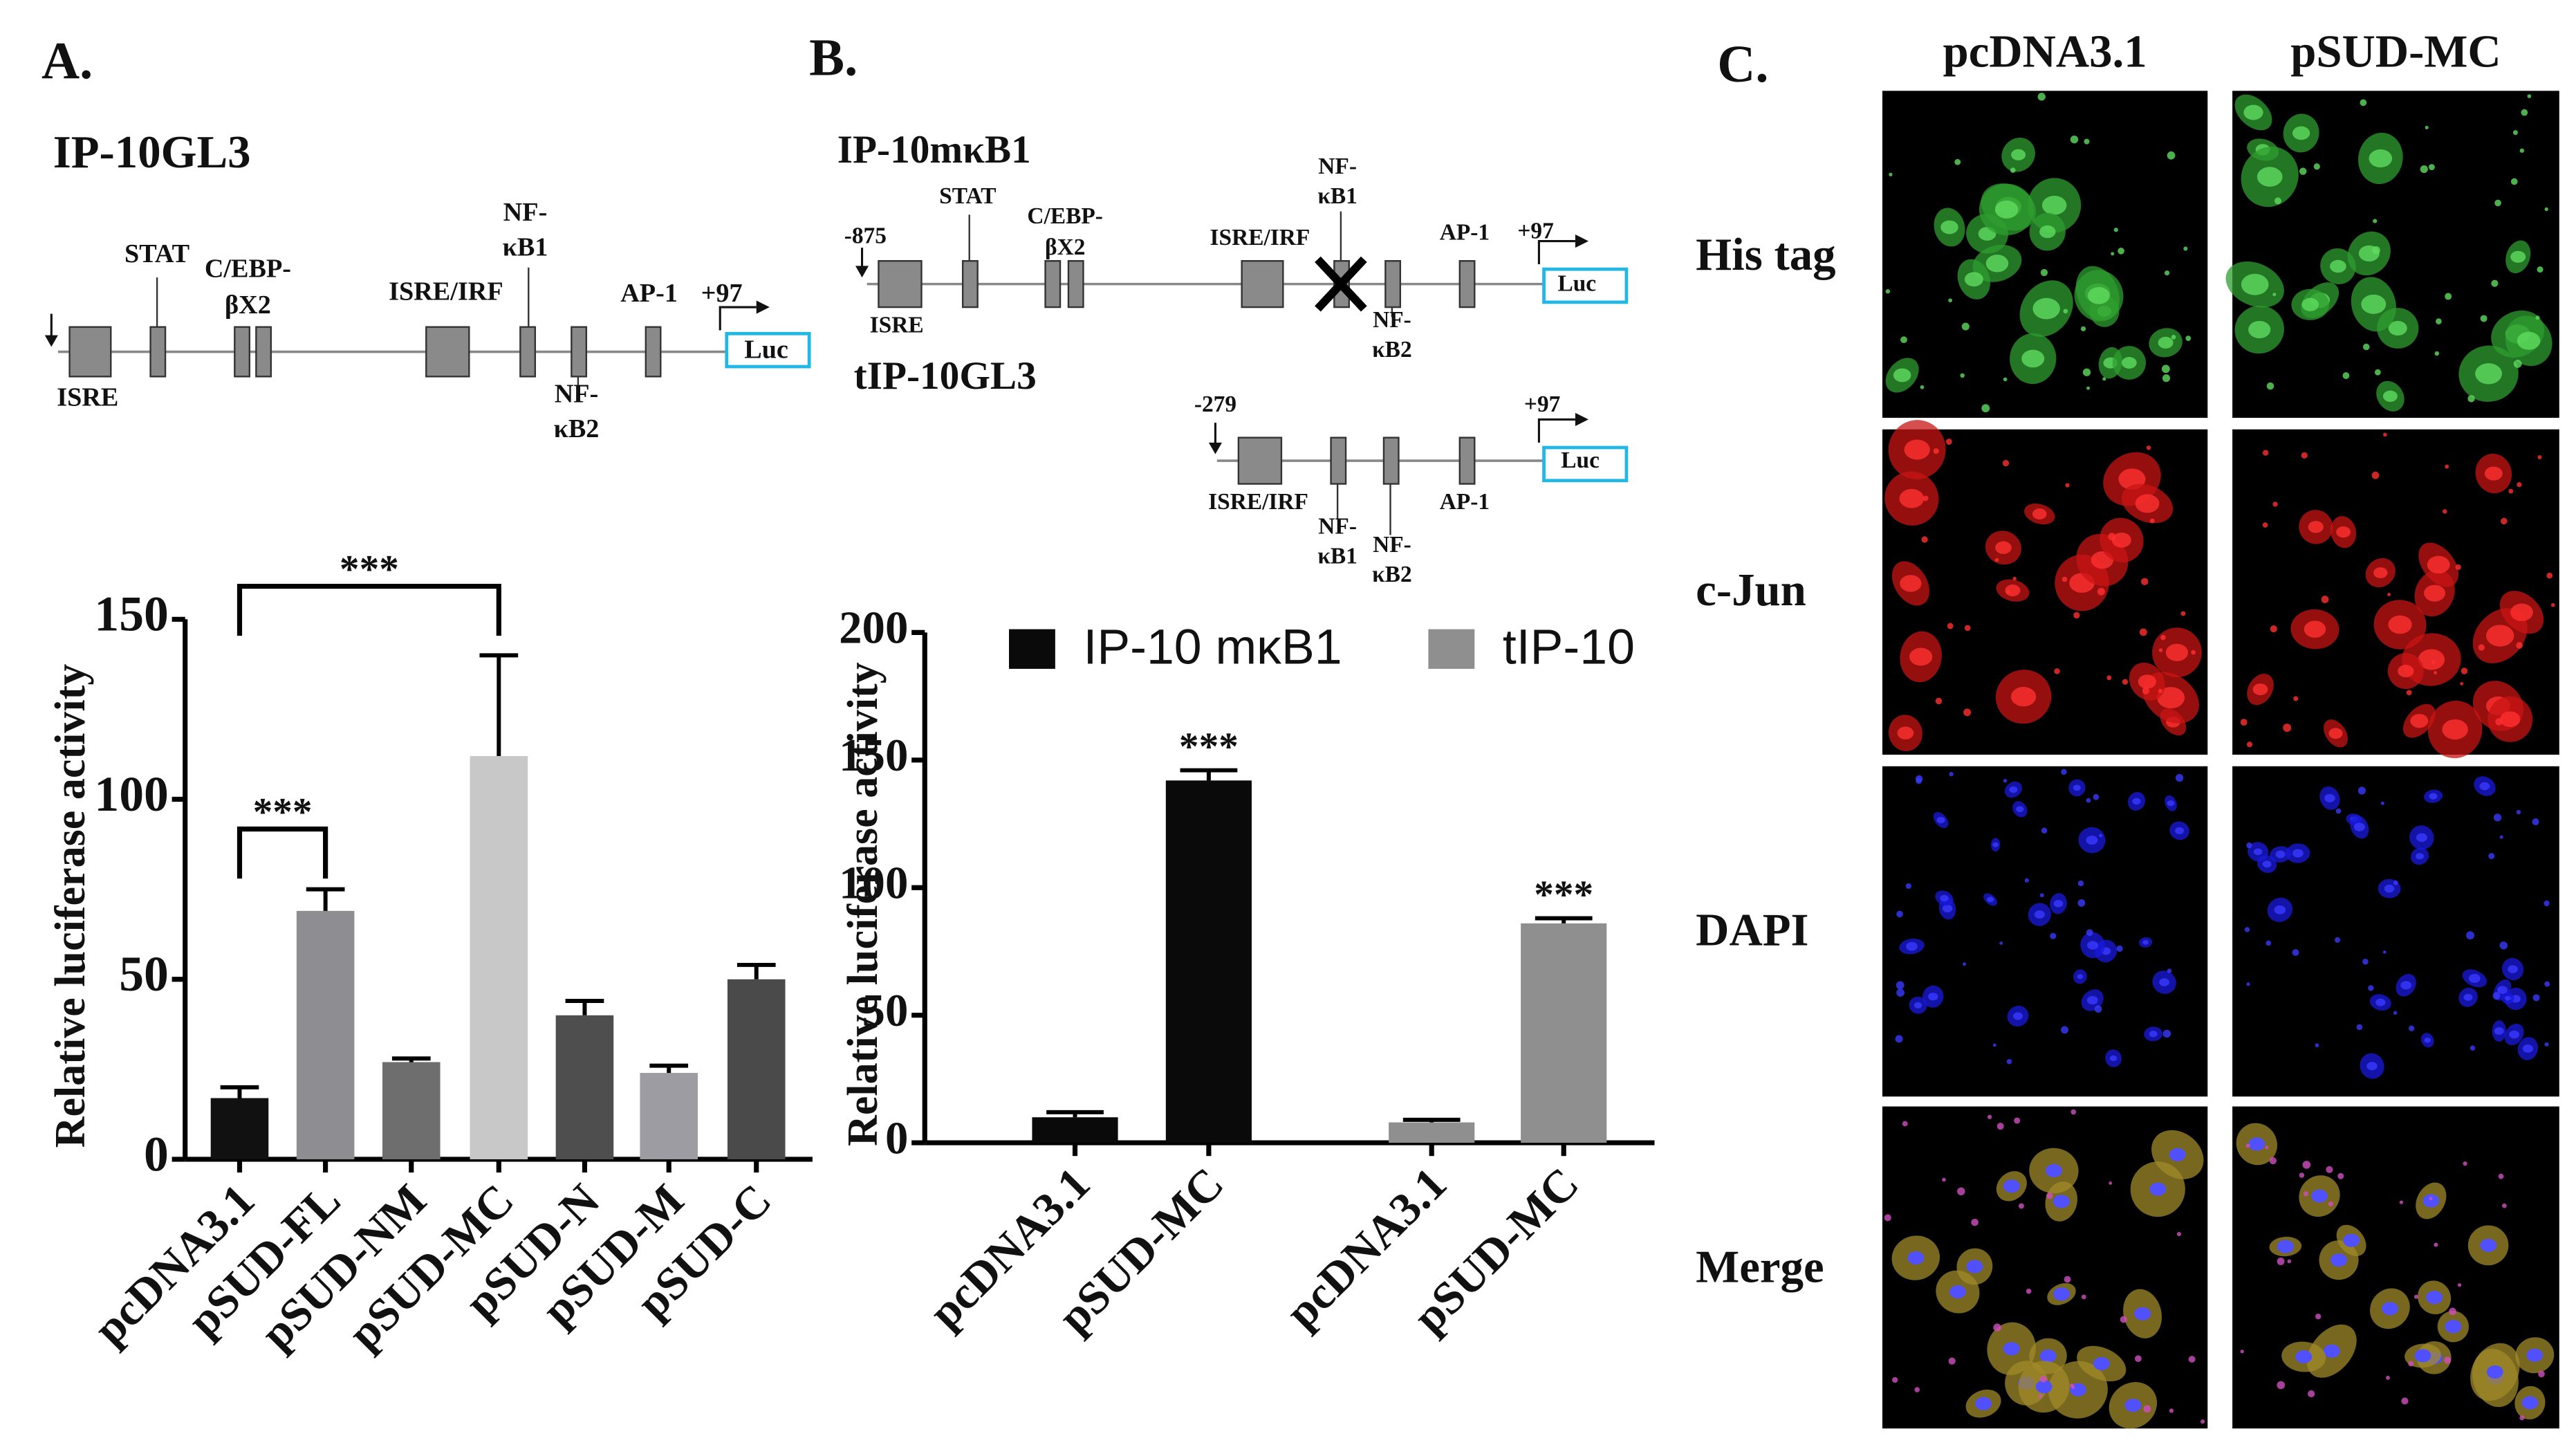  Describe the element at coordinates (131, 794) in the screenshot. I see `y-tick-label: 100` at that location.